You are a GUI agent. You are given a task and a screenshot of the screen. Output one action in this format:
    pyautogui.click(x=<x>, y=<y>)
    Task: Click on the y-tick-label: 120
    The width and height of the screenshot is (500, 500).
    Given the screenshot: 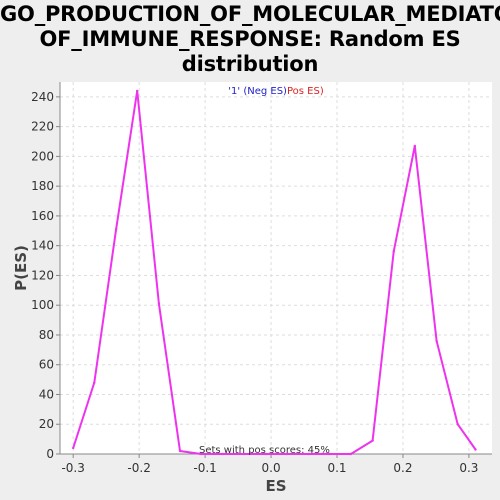 What is the action you would take?
    pyautogui.click(x=42, y=275)
    